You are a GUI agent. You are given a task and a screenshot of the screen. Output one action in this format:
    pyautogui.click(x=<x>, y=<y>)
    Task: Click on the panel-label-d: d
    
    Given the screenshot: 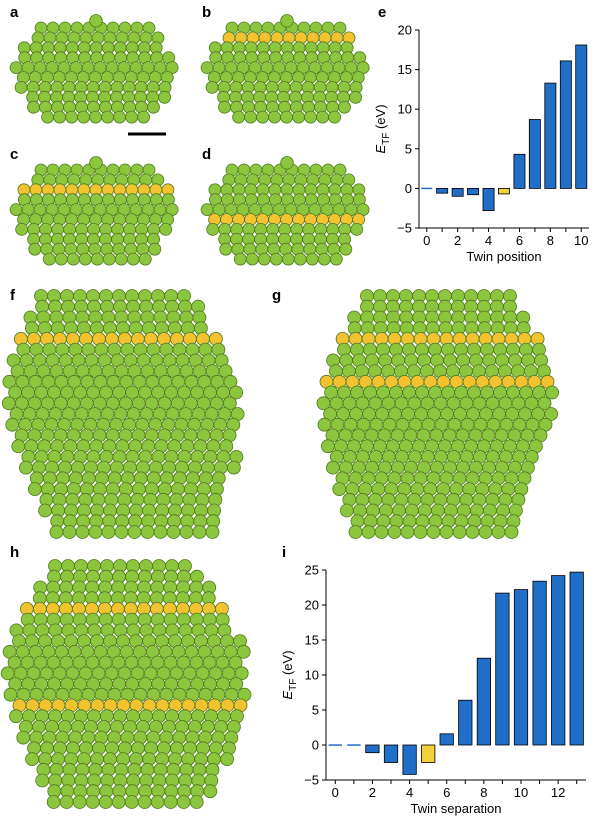 What is the action you would take?
    pyautogui.click(x=207, y=154)
    